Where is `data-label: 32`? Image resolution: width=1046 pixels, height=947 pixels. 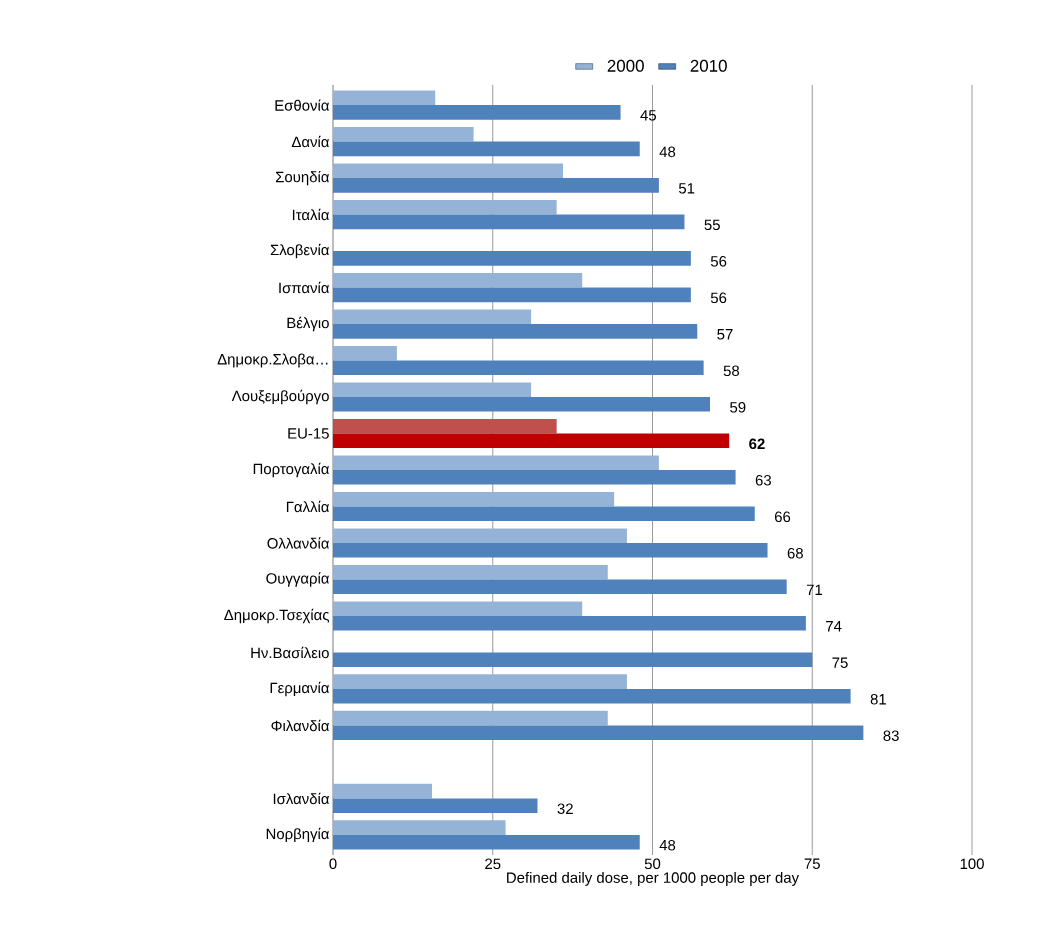
data-label: 32 is located at coordinates (565, 809).